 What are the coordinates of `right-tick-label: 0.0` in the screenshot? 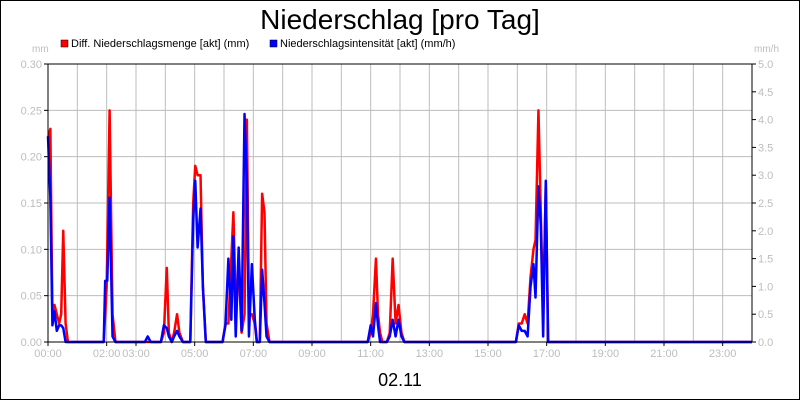 It's located at (765, 343).